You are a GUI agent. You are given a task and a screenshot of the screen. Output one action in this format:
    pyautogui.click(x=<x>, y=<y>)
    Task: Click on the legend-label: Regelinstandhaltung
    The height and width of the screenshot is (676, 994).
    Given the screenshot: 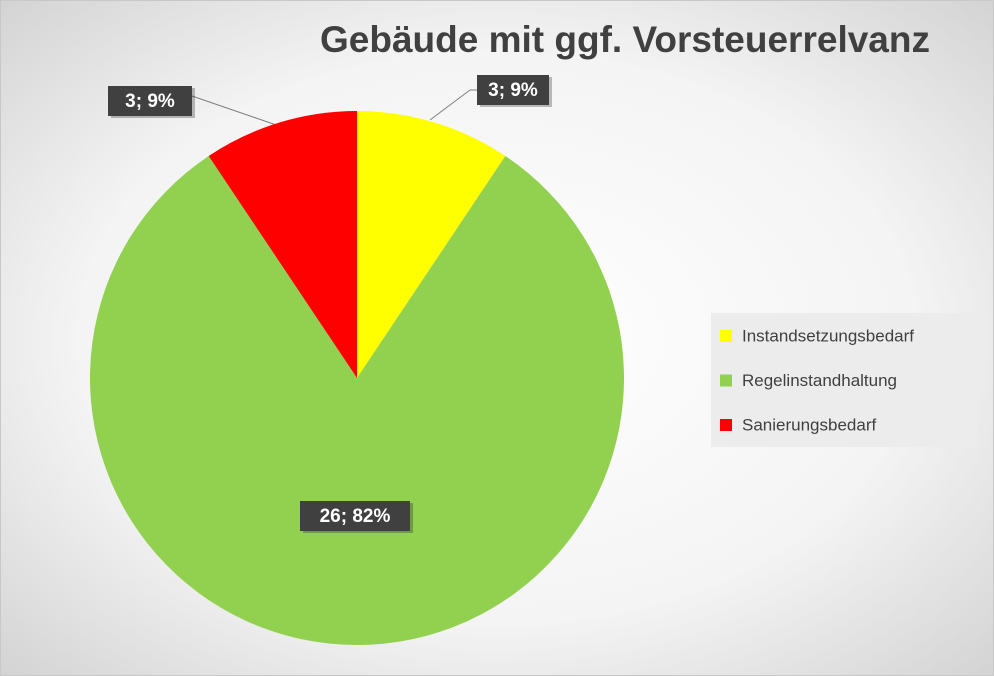 What is the action you would take?
    pyautogui.click(x=819, y=380)
    